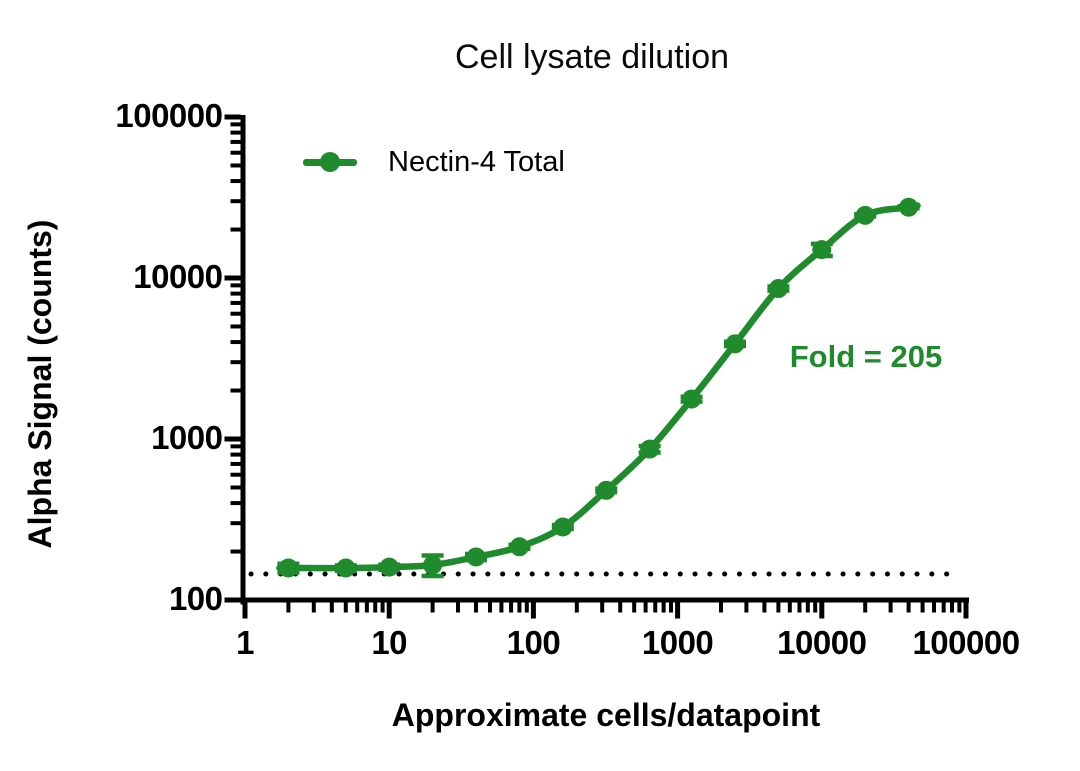 Image resolution: width=1080 pixels, height=771 pixels. What do you see at coordinates (389, 642) in the screenshot?
I see `x-tick-label: 10` at bounding box center [389, 642].